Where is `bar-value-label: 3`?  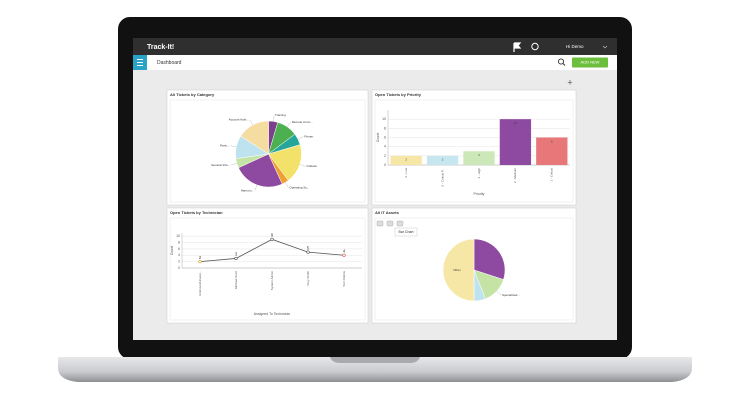
bar-value-label: 3 is located at coordinates (479, 155).